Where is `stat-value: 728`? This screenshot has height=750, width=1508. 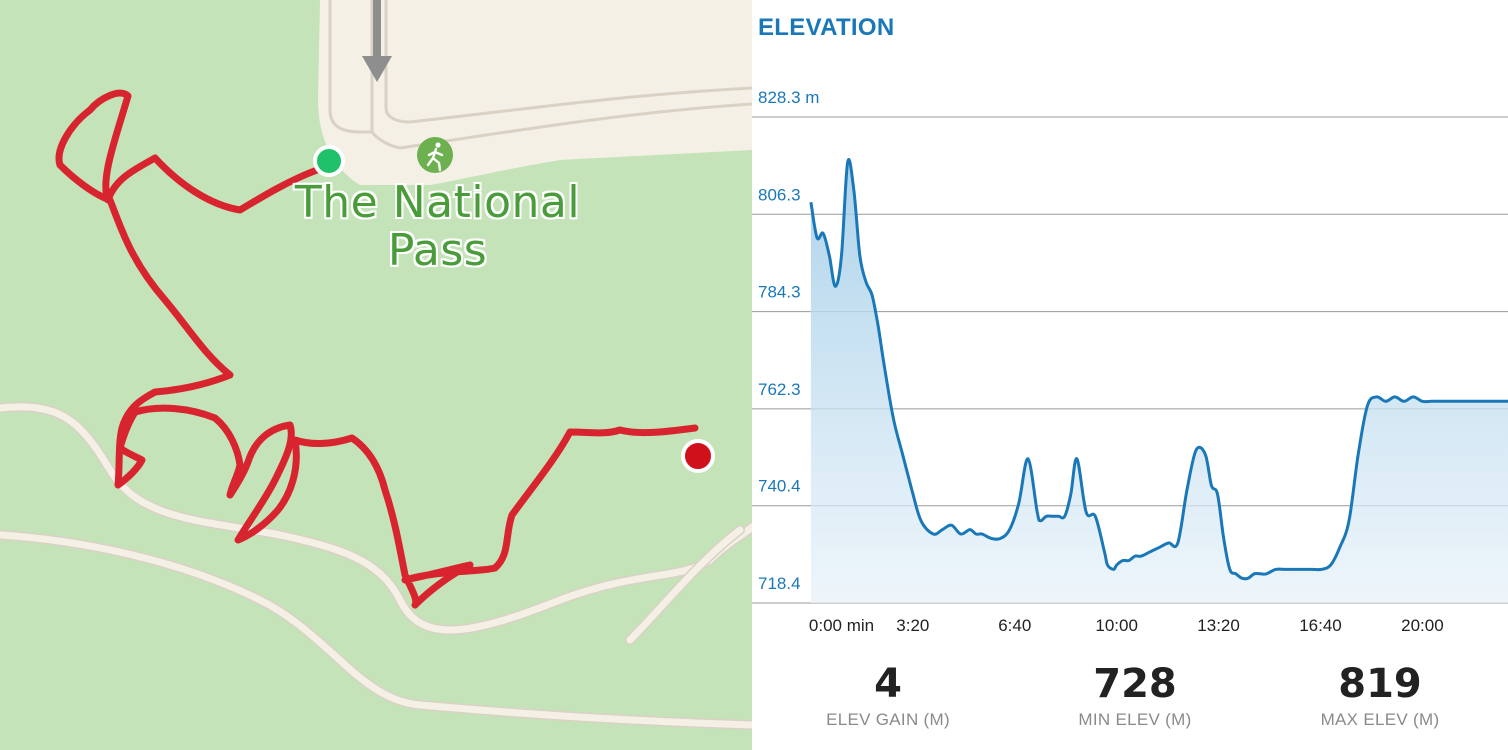
stat-value: 728 is located at coordinates (1135, 684).